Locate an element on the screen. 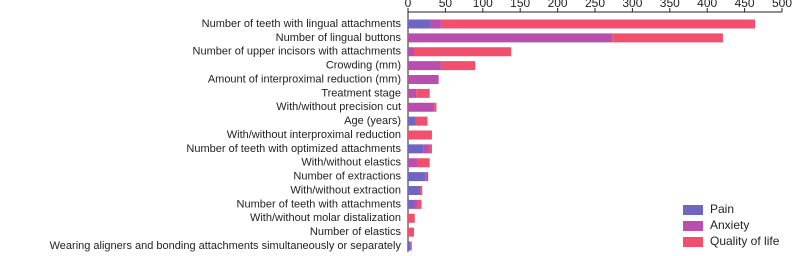 This screenshot has height=256, width=799. x-tick-label: 200 is located at coordinates (558, 5).